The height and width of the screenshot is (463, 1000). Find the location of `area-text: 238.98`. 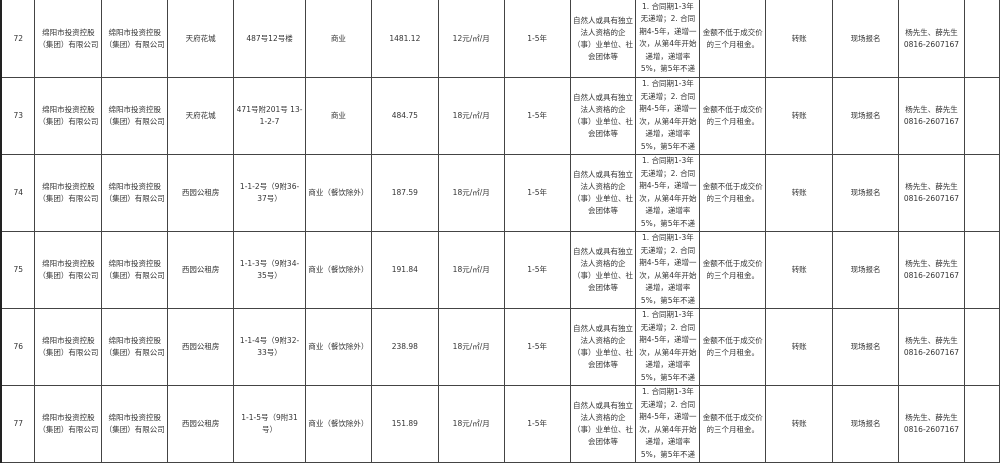

area-text: 238.98 is located at coordinates (404, 346).